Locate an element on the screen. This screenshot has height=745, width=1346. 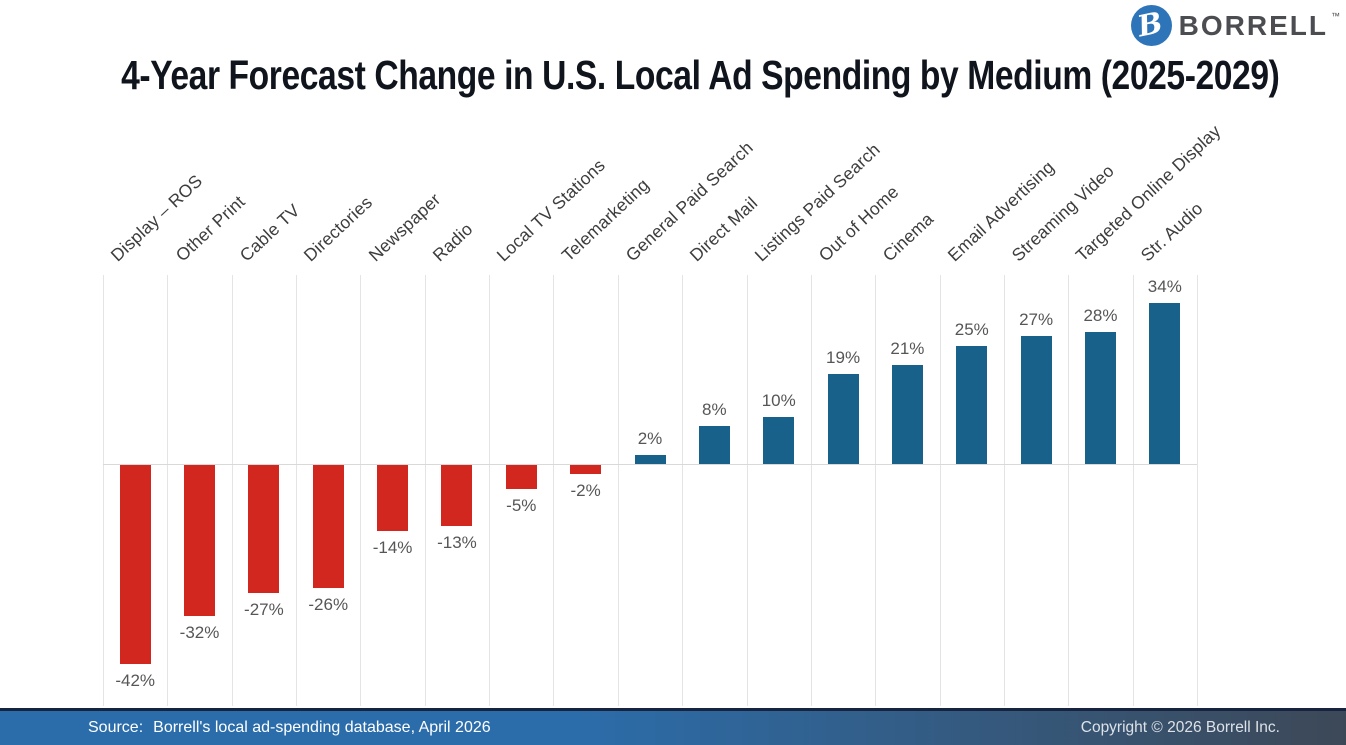
bar-value-label-str-audio: 34% is located at coordinates (1164, 287).